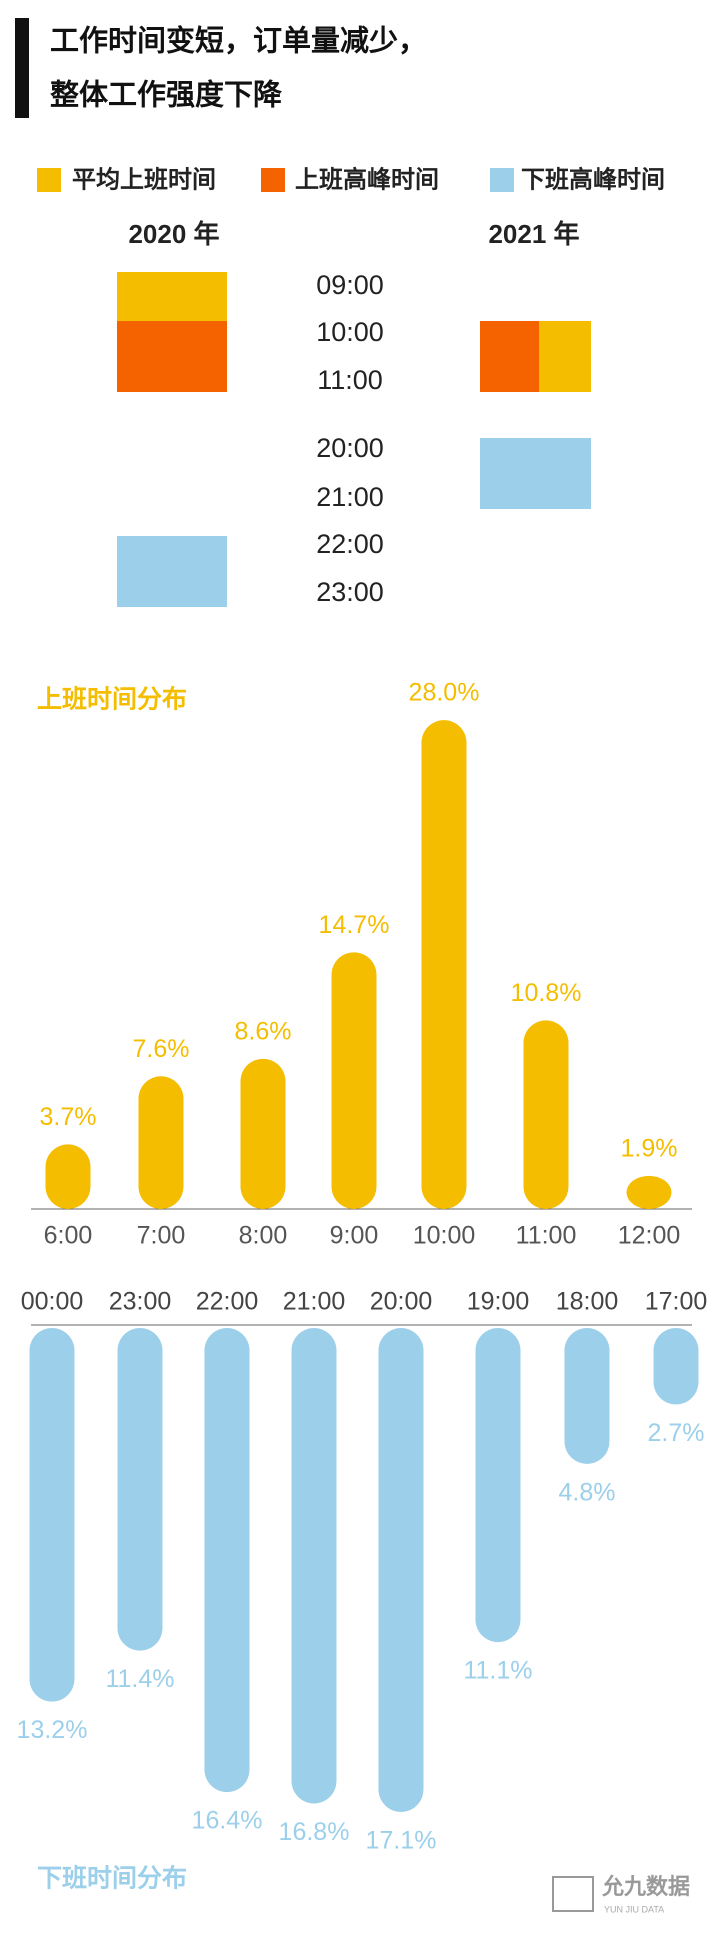  Describe the element at coordinates (144, 179) in the screenshot. I see `legend-label: 平均上班时间` at that location.